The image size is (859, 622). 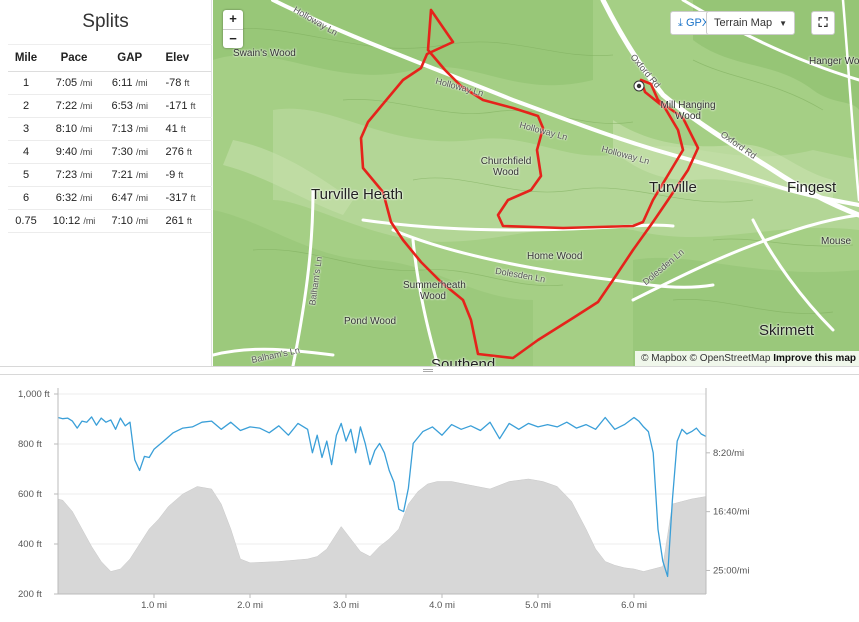 What do you see at coordinates (74, 83) in the screenshot?
I see `split-pace: 7:05 /mi` at bounding box center [74, 83].